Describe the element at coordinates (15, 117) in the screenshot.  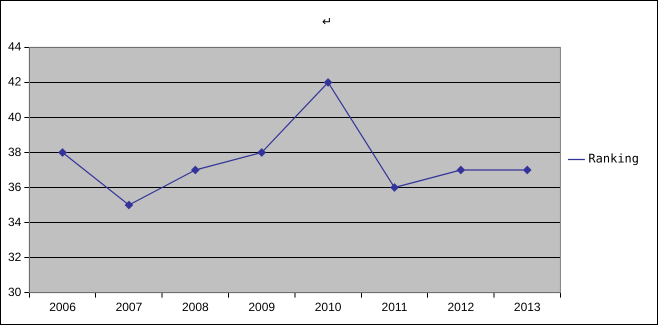
I see `y-tick-label: 40` at that location.